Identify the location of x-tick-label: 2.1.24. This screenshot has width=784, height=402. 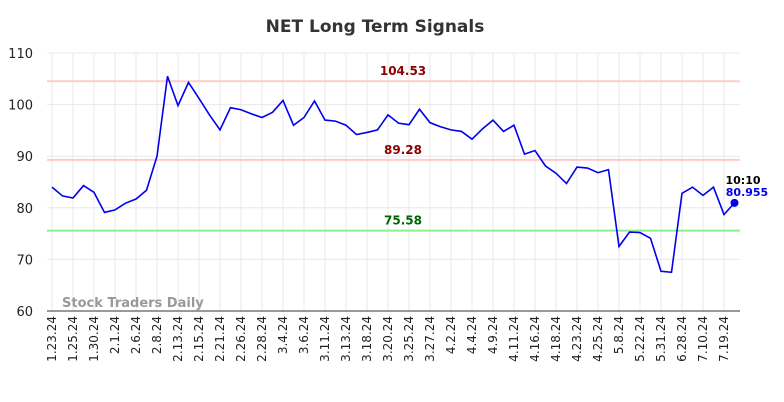
(115, 335).